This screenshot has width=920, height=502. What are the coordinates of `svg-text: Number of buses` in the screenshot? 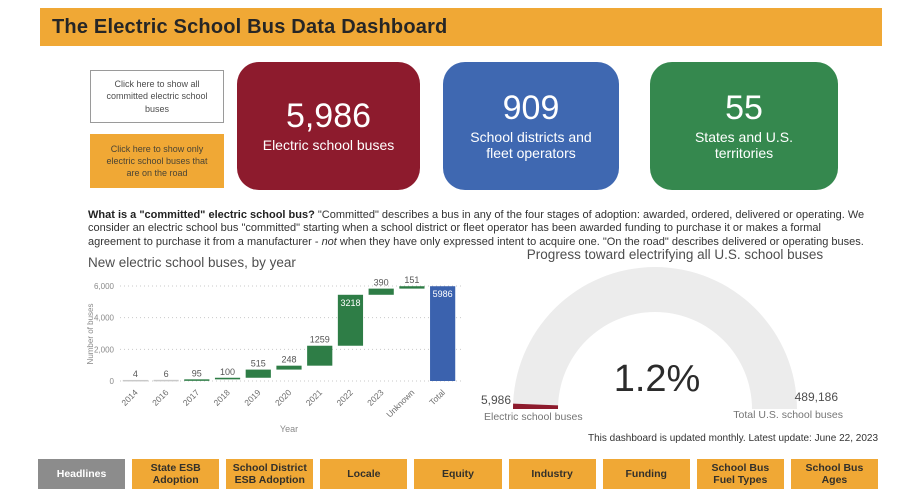 It's located at (90, 334).